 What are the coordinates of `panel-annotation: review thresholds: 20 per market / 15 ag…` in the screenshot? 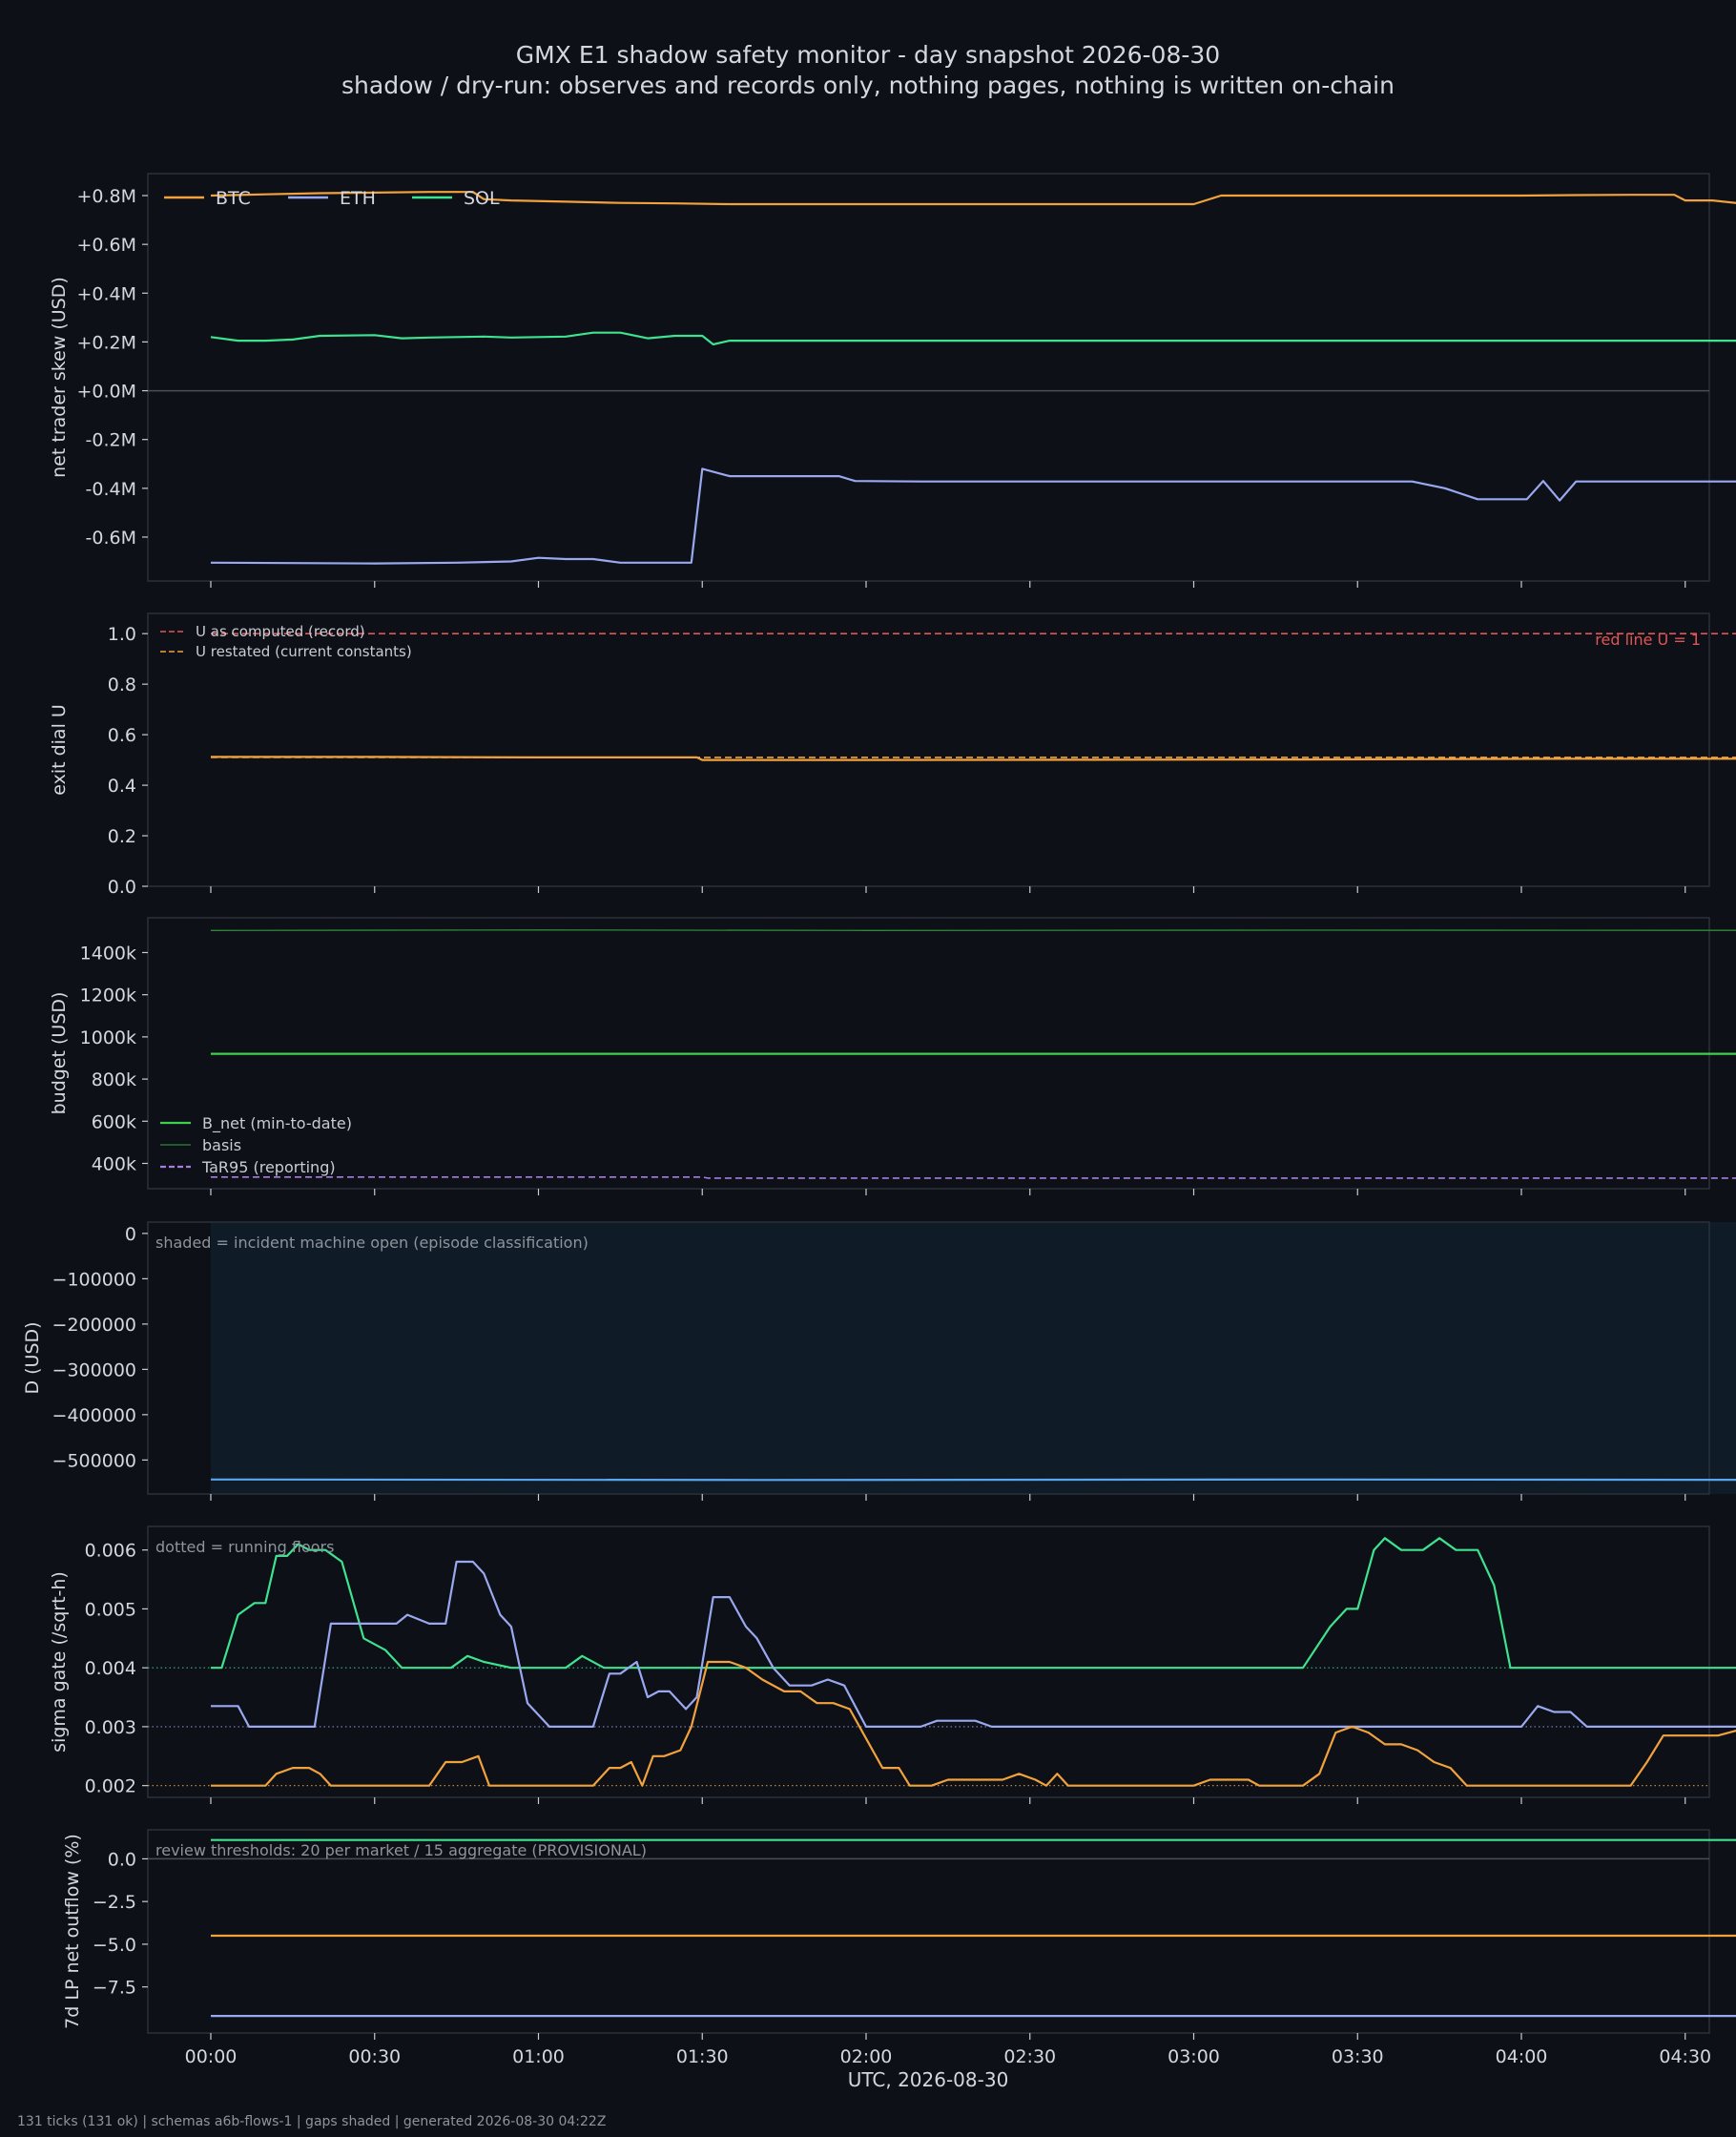 It's located at (401, 1850).